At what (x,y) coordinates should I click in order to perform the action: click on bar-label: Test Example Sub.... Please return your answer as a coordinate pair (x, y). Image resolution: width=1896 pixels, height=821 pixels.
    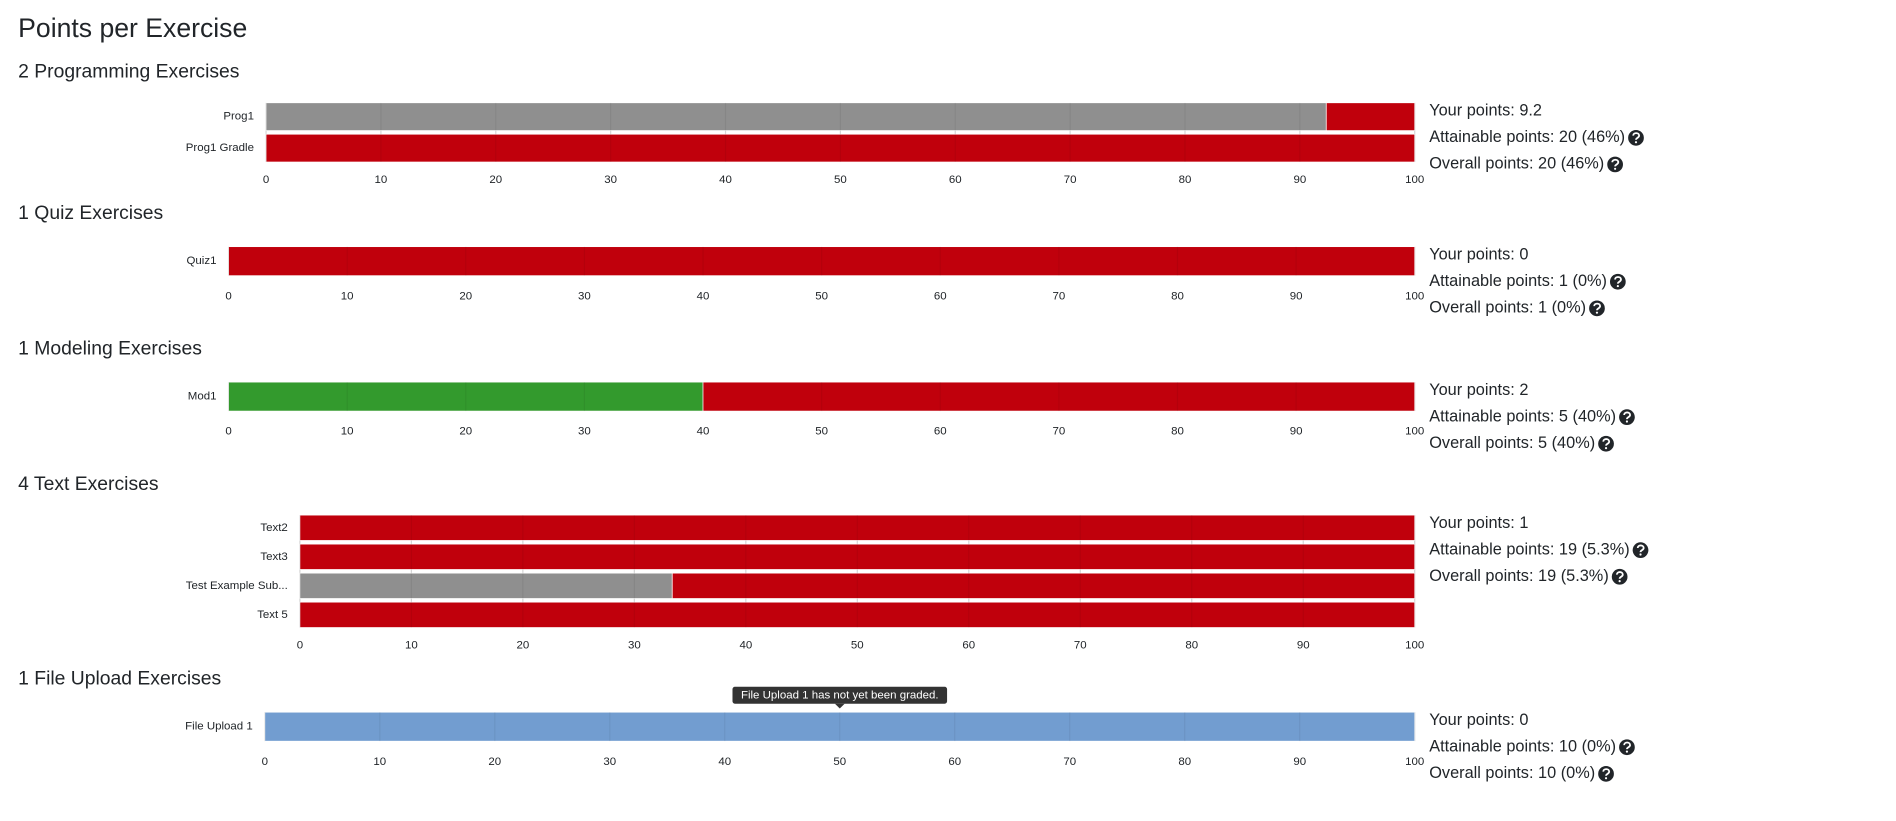
    Looking at the image, I should click on (237, 586).